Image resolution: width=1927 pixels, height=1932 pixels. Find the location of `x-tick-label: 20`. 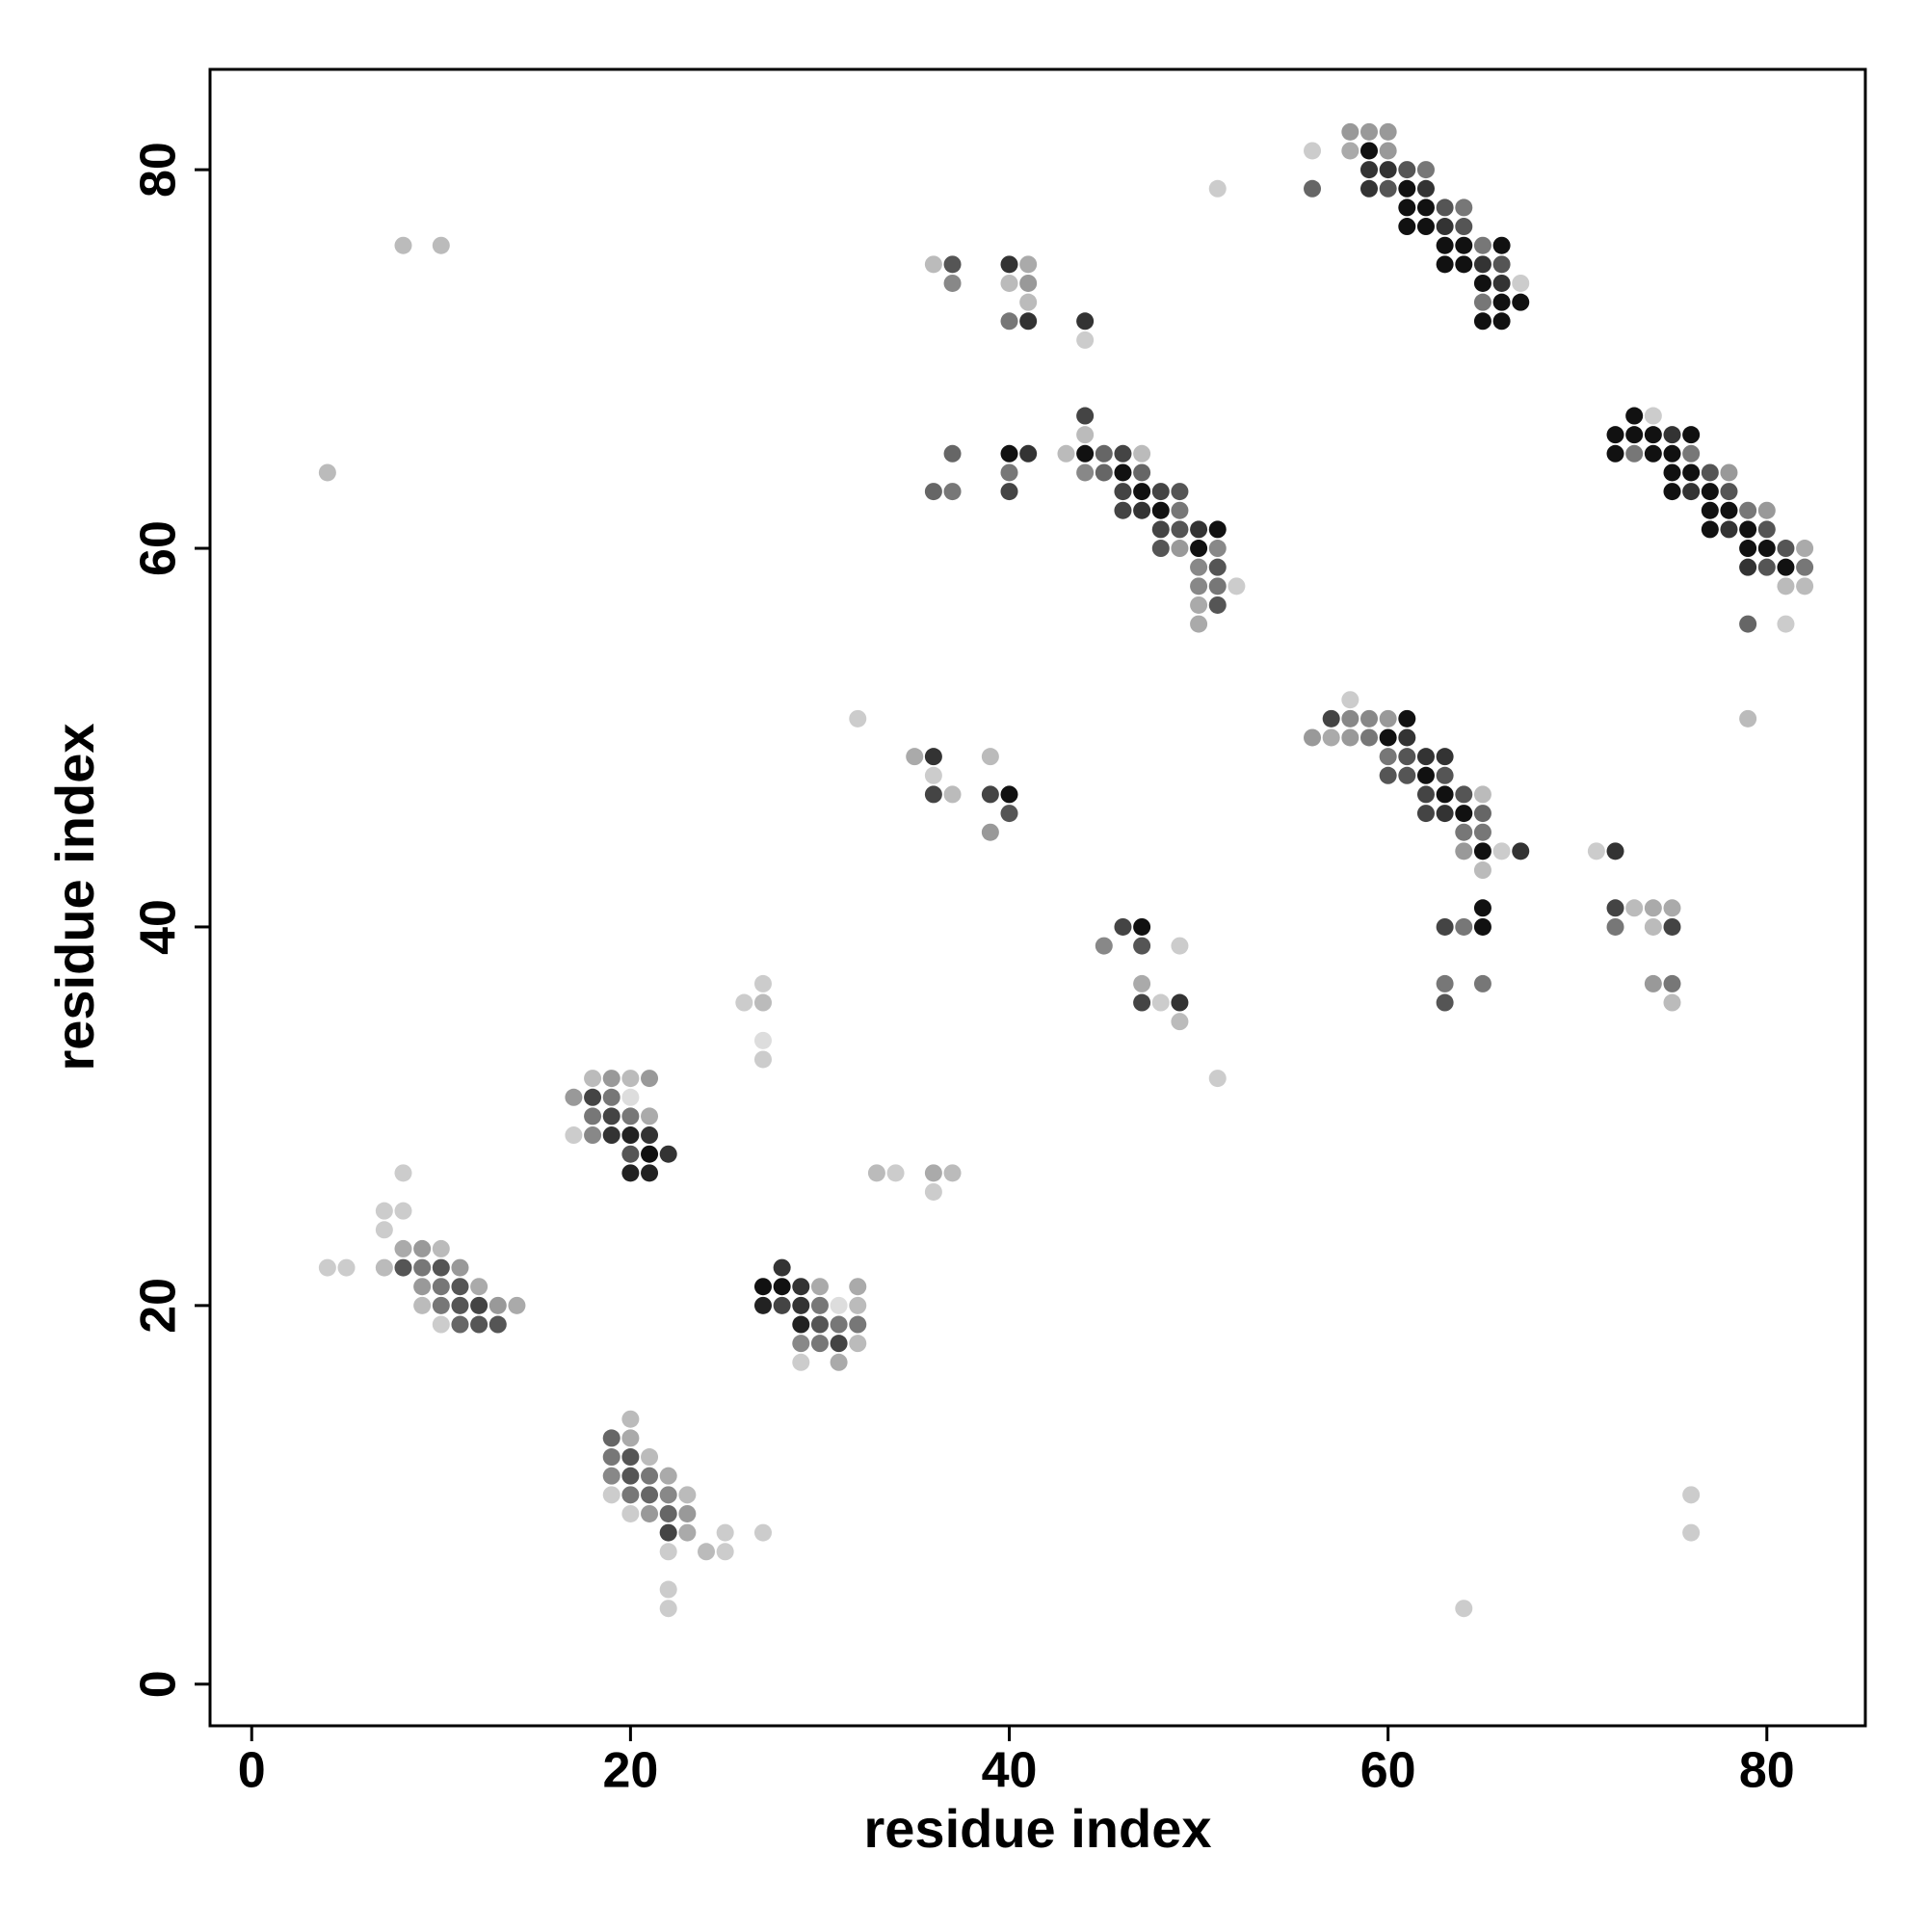

x-tick-label: 20 is located at coordinates (630, 1771).